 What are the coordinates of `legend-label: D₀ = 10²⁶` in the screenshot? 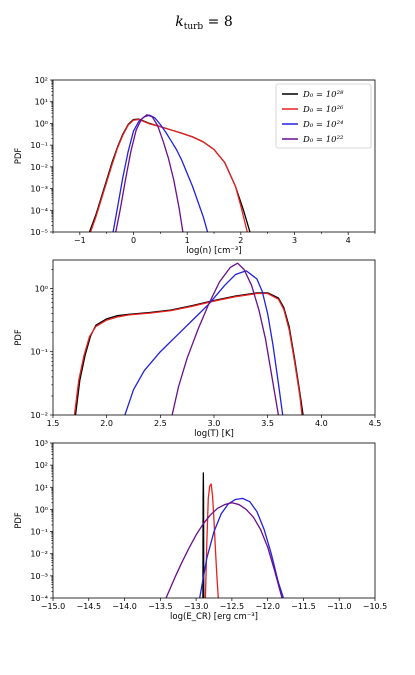 It's located at (323, 110).